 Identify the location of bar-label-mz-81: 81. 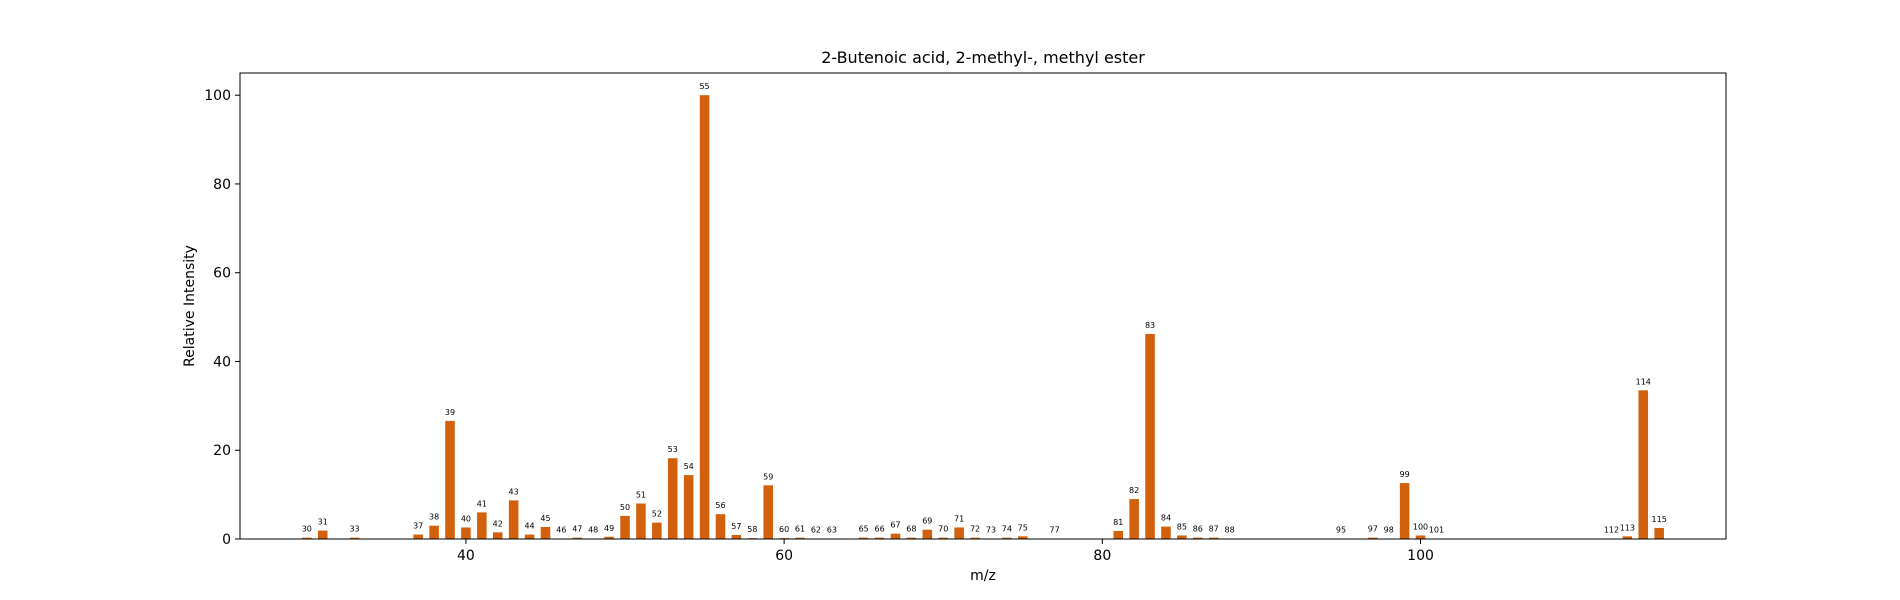
(1118, 522).